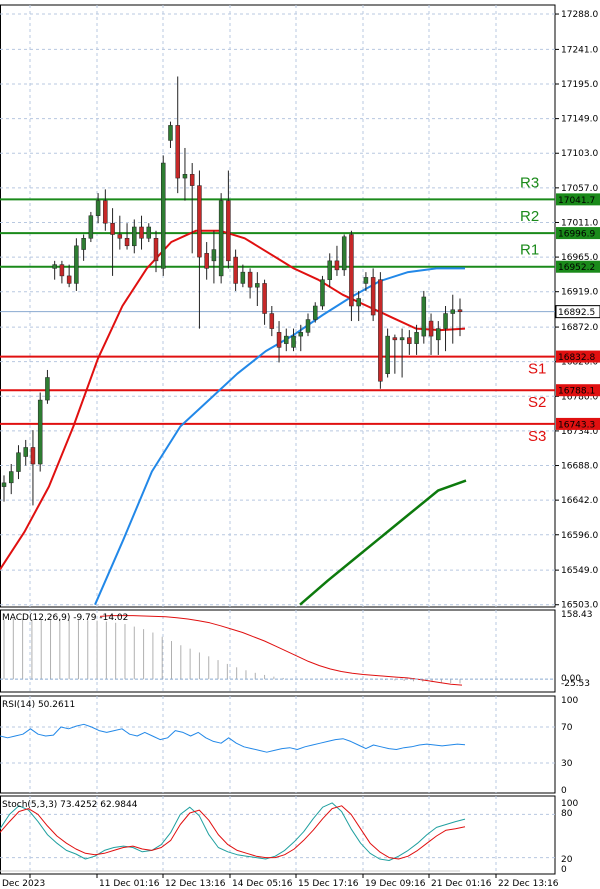 The height and width of the screenshot is (889, 600). What do you see at coordinates (461, 884) in the screenshot?
I see `x-tick-label: 21 Dec 01:16` at bounding box center [461, 884].